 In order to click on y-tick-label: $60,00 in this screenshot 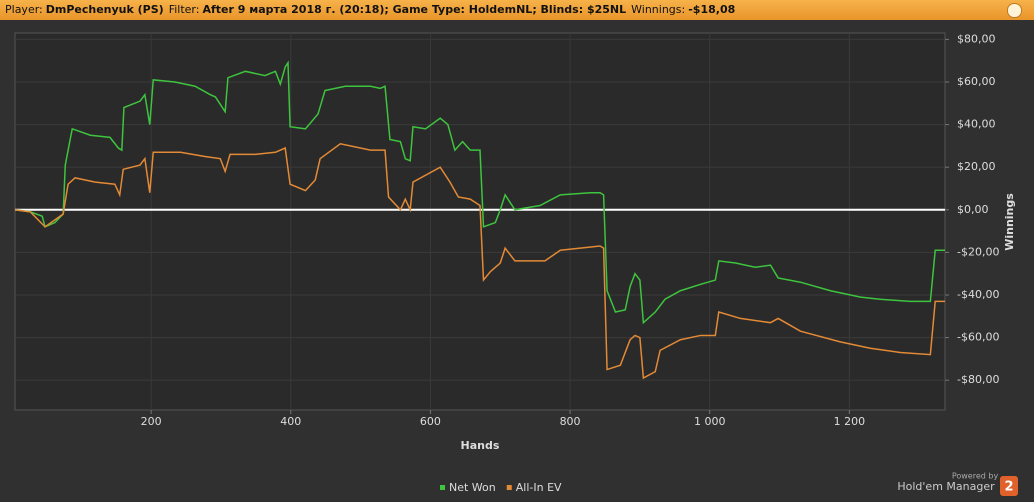, I will do `click(976, 81)`.